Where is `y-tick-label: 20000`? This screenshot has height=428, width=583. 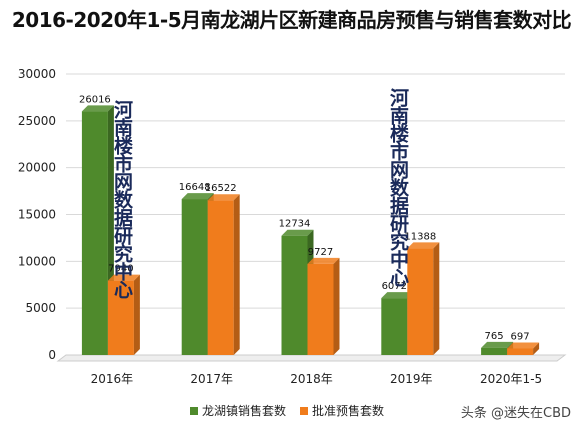
y-tick-label: 20000 is located at coordinates (37, 168).